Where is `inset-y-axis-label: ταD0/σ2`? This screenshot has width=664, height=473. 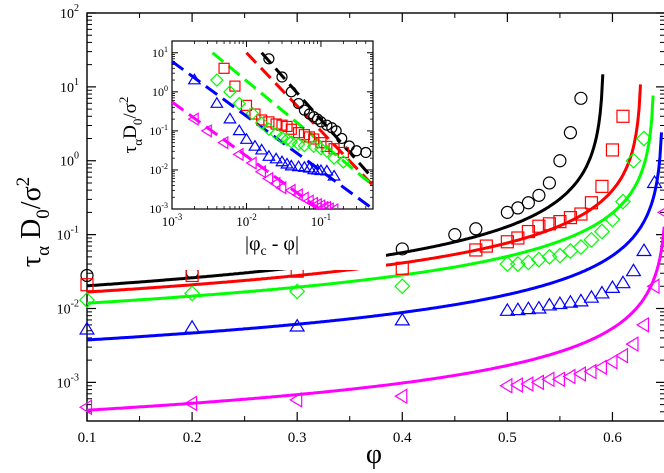 inset-y-axis-label: ταD0/σ2 is located at coordinates (130, 125).